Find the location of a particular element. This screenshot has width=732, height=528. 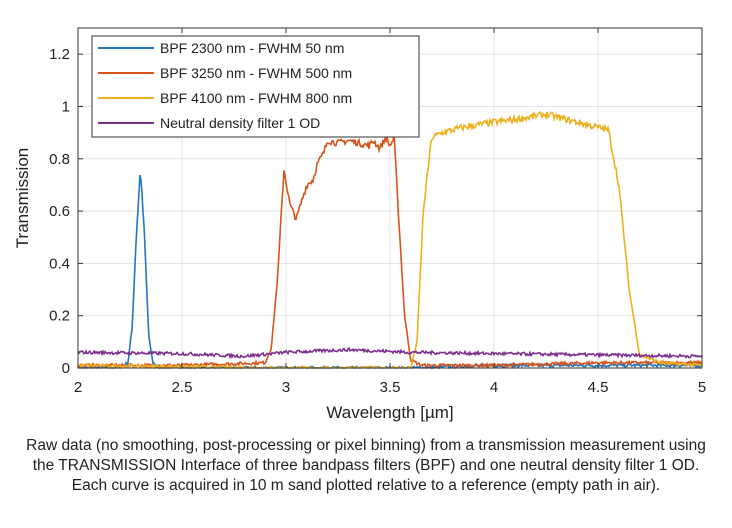

x-tick-label: 2 is located at coordinates (78, 387).